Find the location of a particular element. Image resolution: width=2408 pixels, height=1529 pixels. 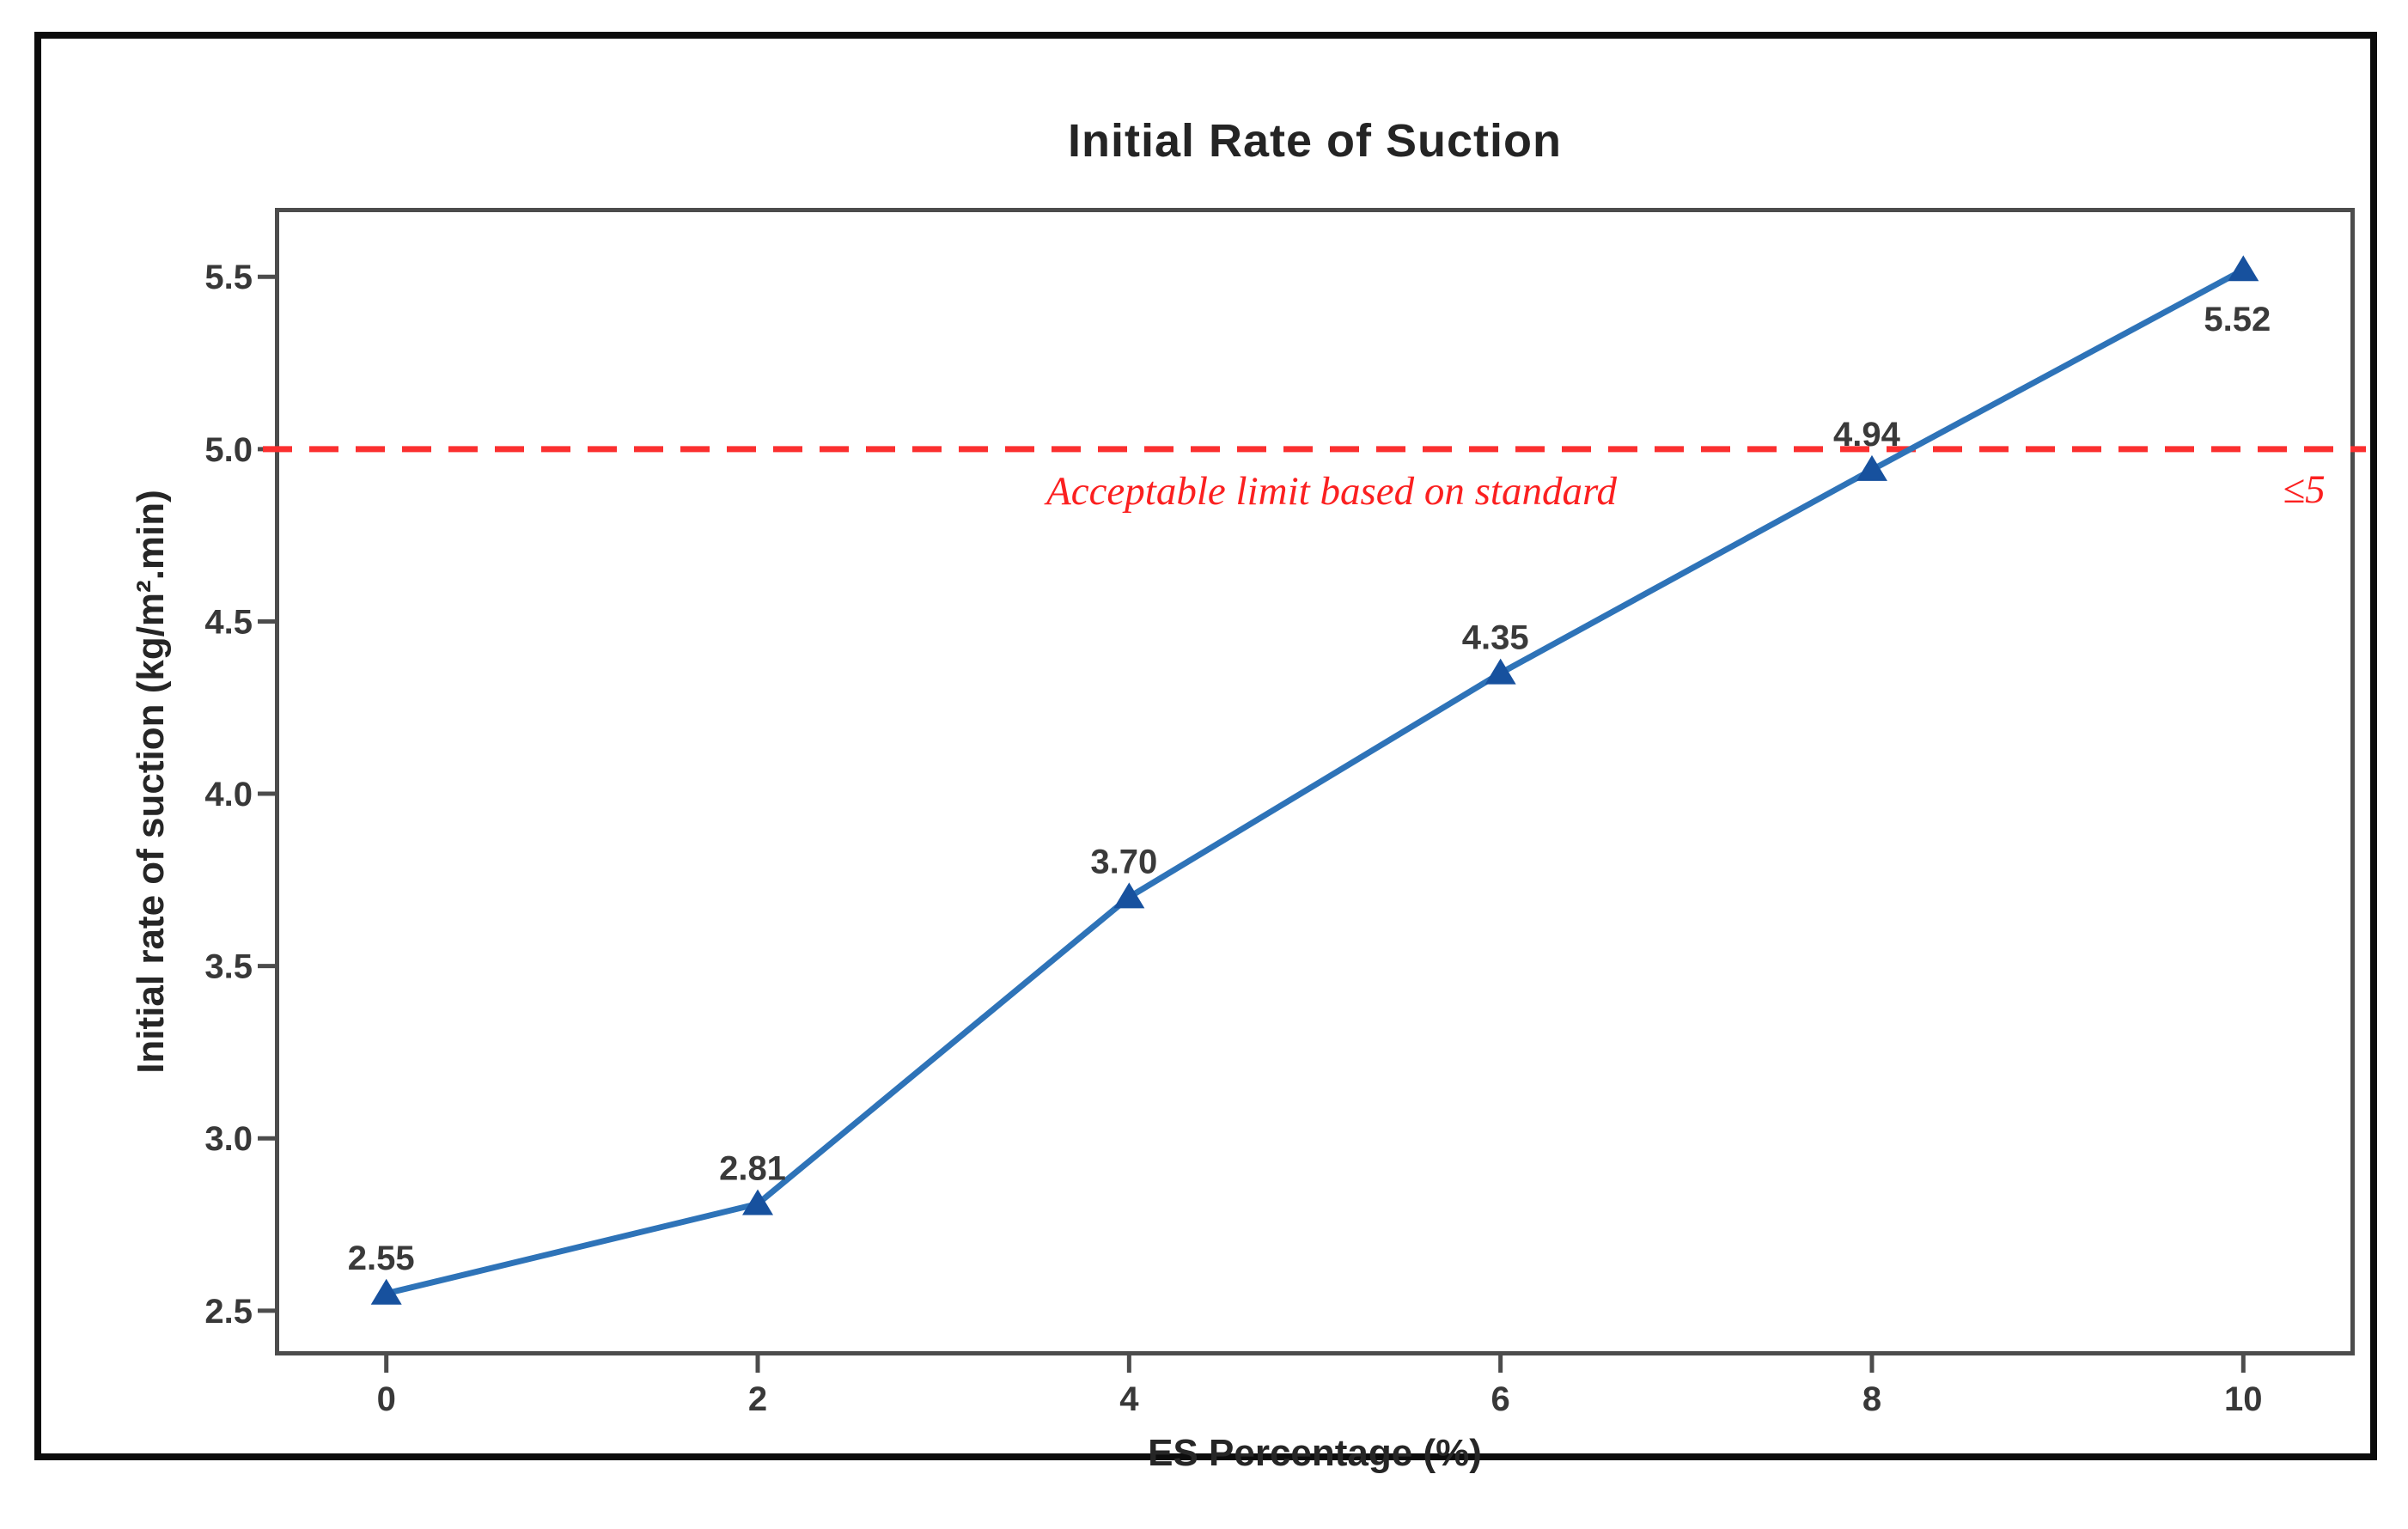

limit-value-annotation: ≤5 is located at coordinates (2304, 490).